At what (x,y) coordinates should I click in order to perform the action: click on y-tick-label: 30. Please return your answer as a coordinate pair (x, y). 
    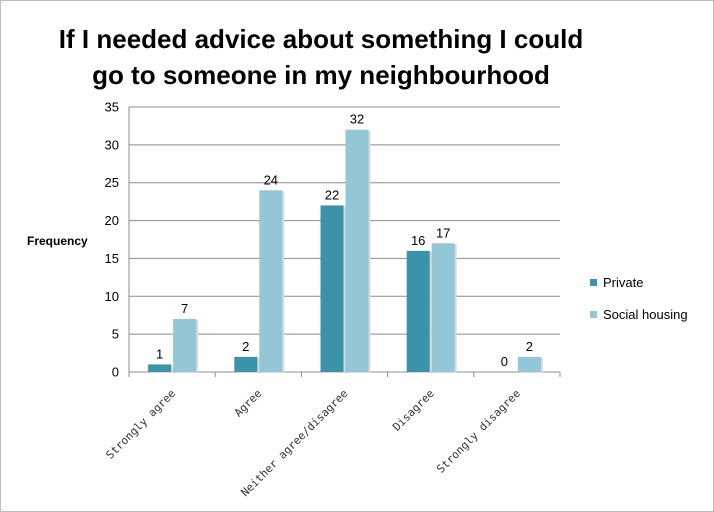
    Looking at the image, I should click on (112, 144).